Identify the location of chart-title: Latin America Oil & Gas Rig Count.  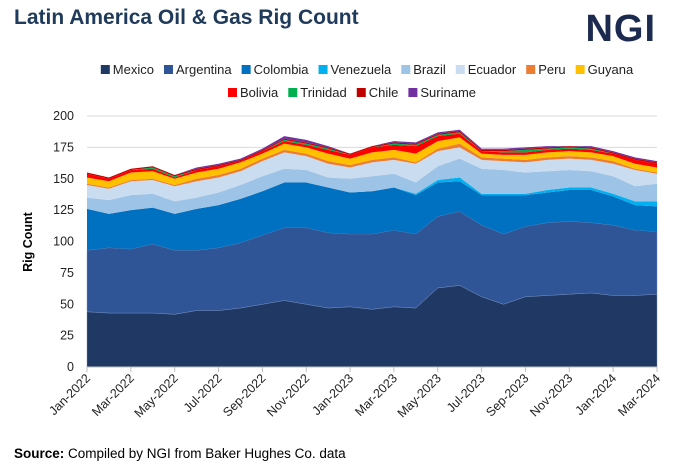
(186, 17).